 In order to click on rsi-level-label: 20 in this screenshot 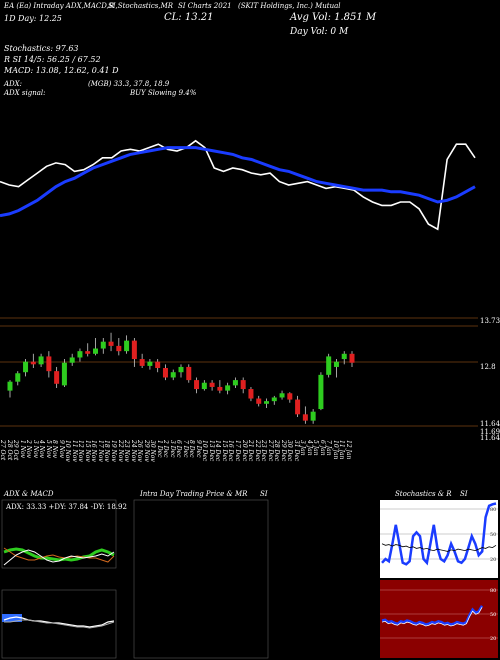, I will do `click(493, 639)`.